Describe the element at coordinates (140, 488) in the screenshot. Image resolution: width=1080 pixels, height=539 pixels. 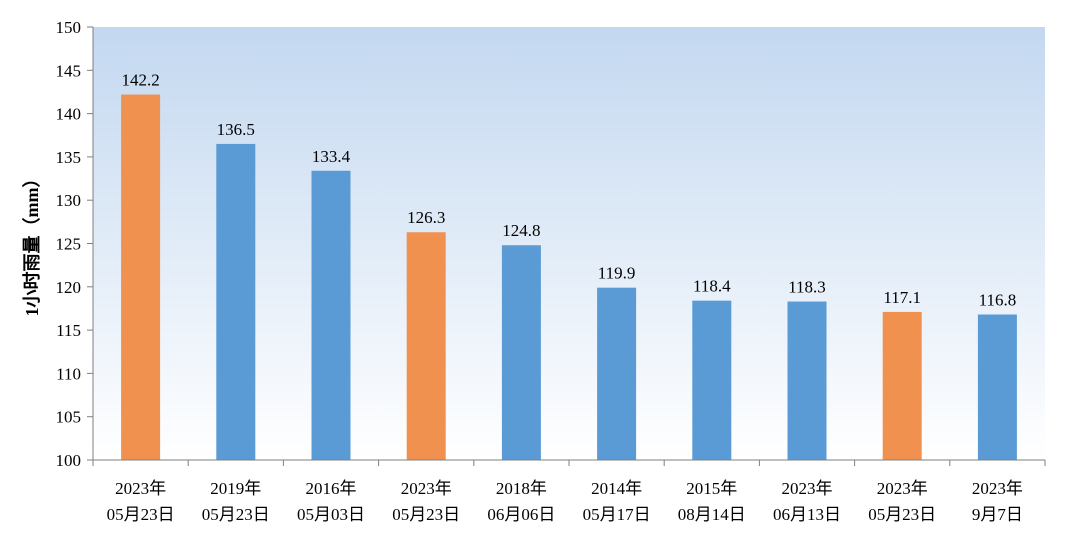
I see `category-label-1-year: 2023年` at that location.